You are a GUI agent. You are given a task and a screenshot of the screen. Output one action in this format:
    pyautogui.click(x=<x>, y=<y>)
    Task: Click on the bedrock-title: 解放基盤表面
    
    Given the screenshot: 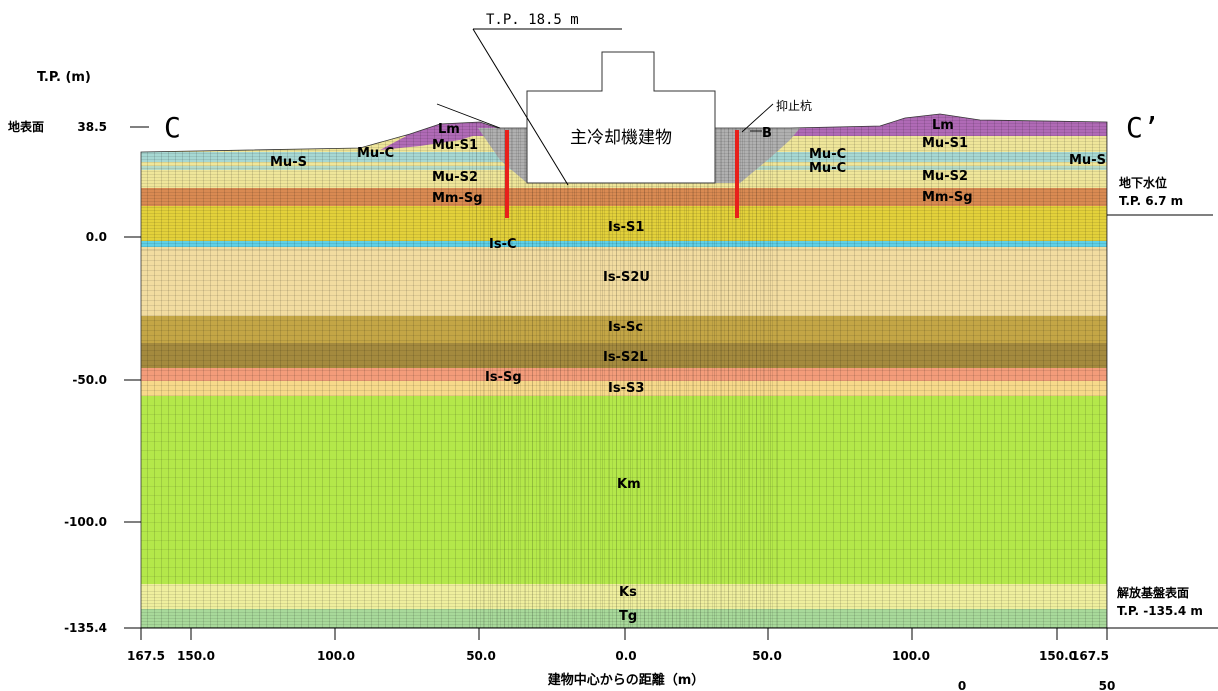 What is the action you would take?
    pyautogui.click(x=1153, y=592)
    